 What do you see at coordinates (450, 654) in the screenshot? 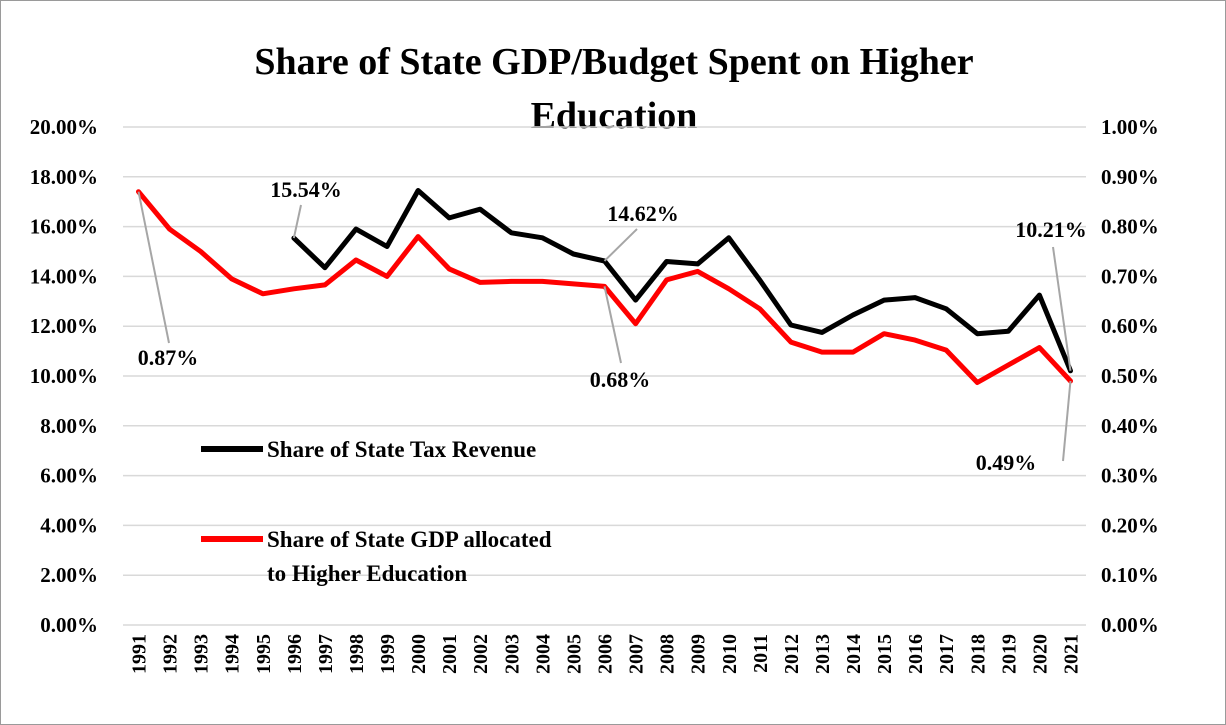
I see `x-tick-label: 2001` at bounding box center [450, 654].